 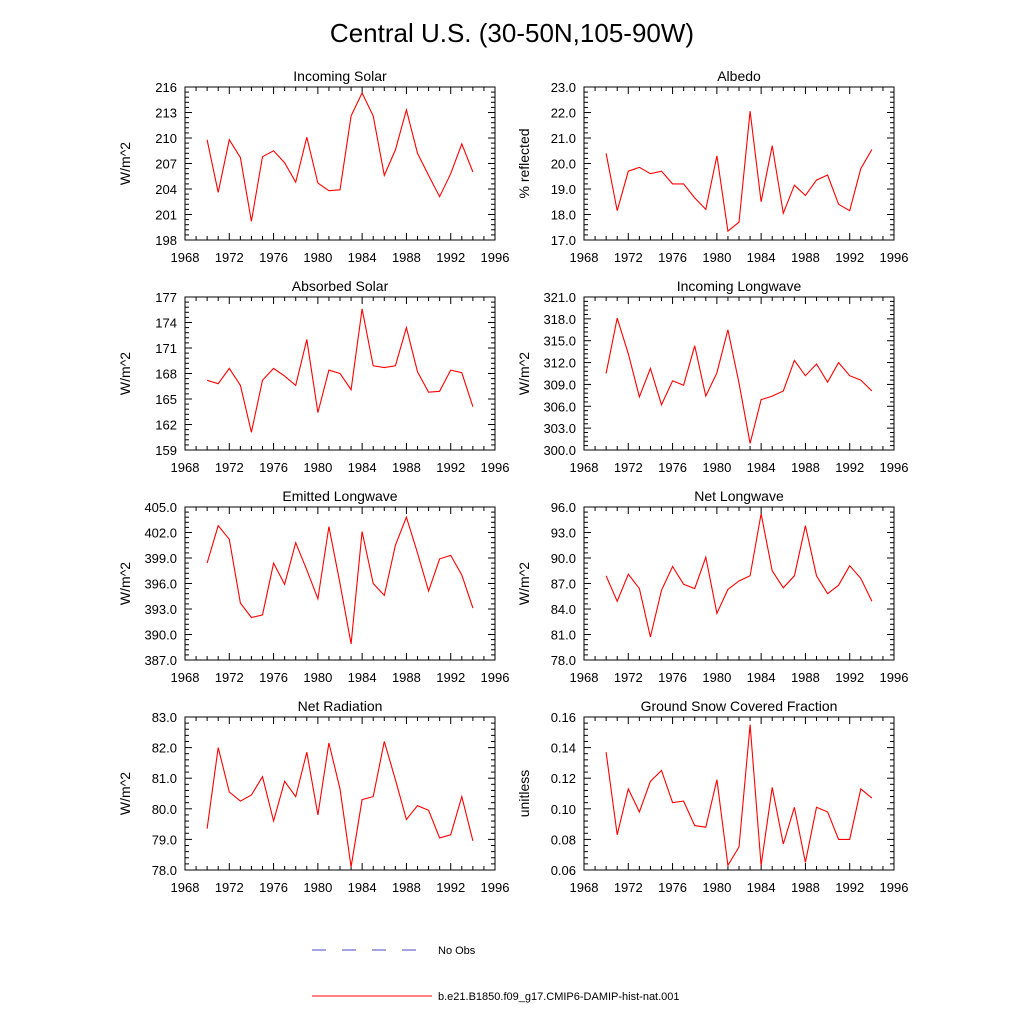 I want to click on y-tick-label: 399.0, so click(x=160, y=558).